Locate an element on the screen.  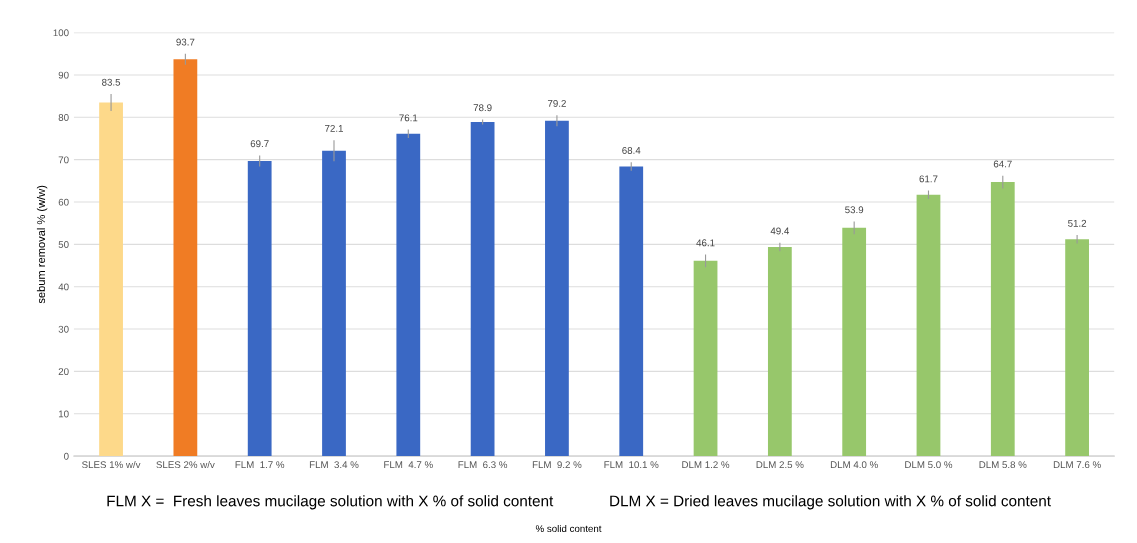
data-label: 76.1 is located at coordinates (408, 118).